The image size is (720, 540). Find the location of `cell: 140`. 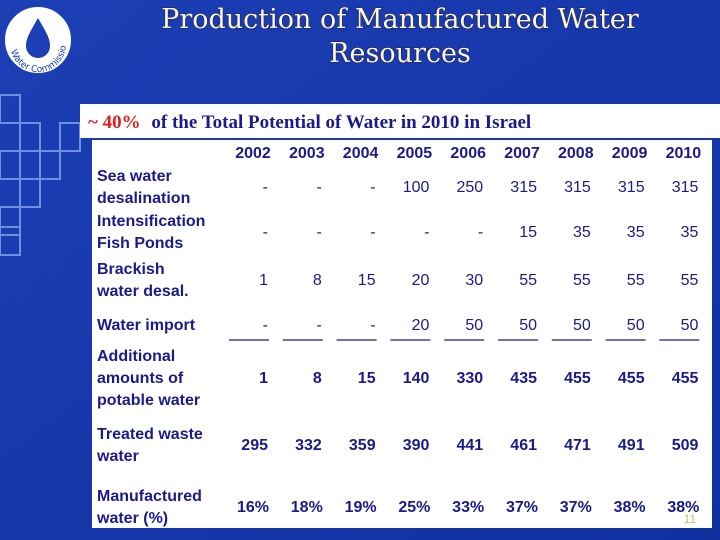

cell: 140 is located at coordinates (416, 378).